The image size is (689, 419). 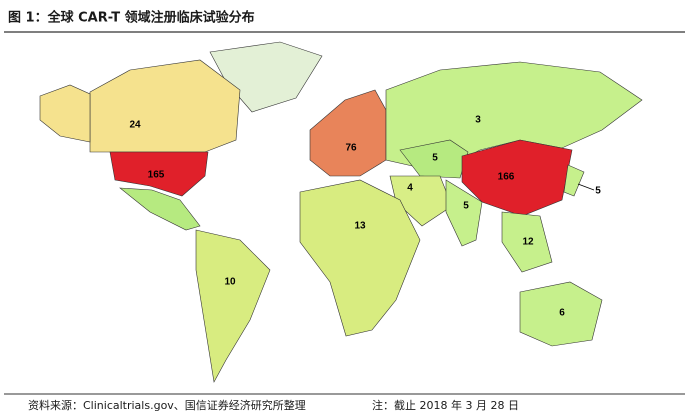 I want to click on region-value: 3, so click(x=478, y=120).